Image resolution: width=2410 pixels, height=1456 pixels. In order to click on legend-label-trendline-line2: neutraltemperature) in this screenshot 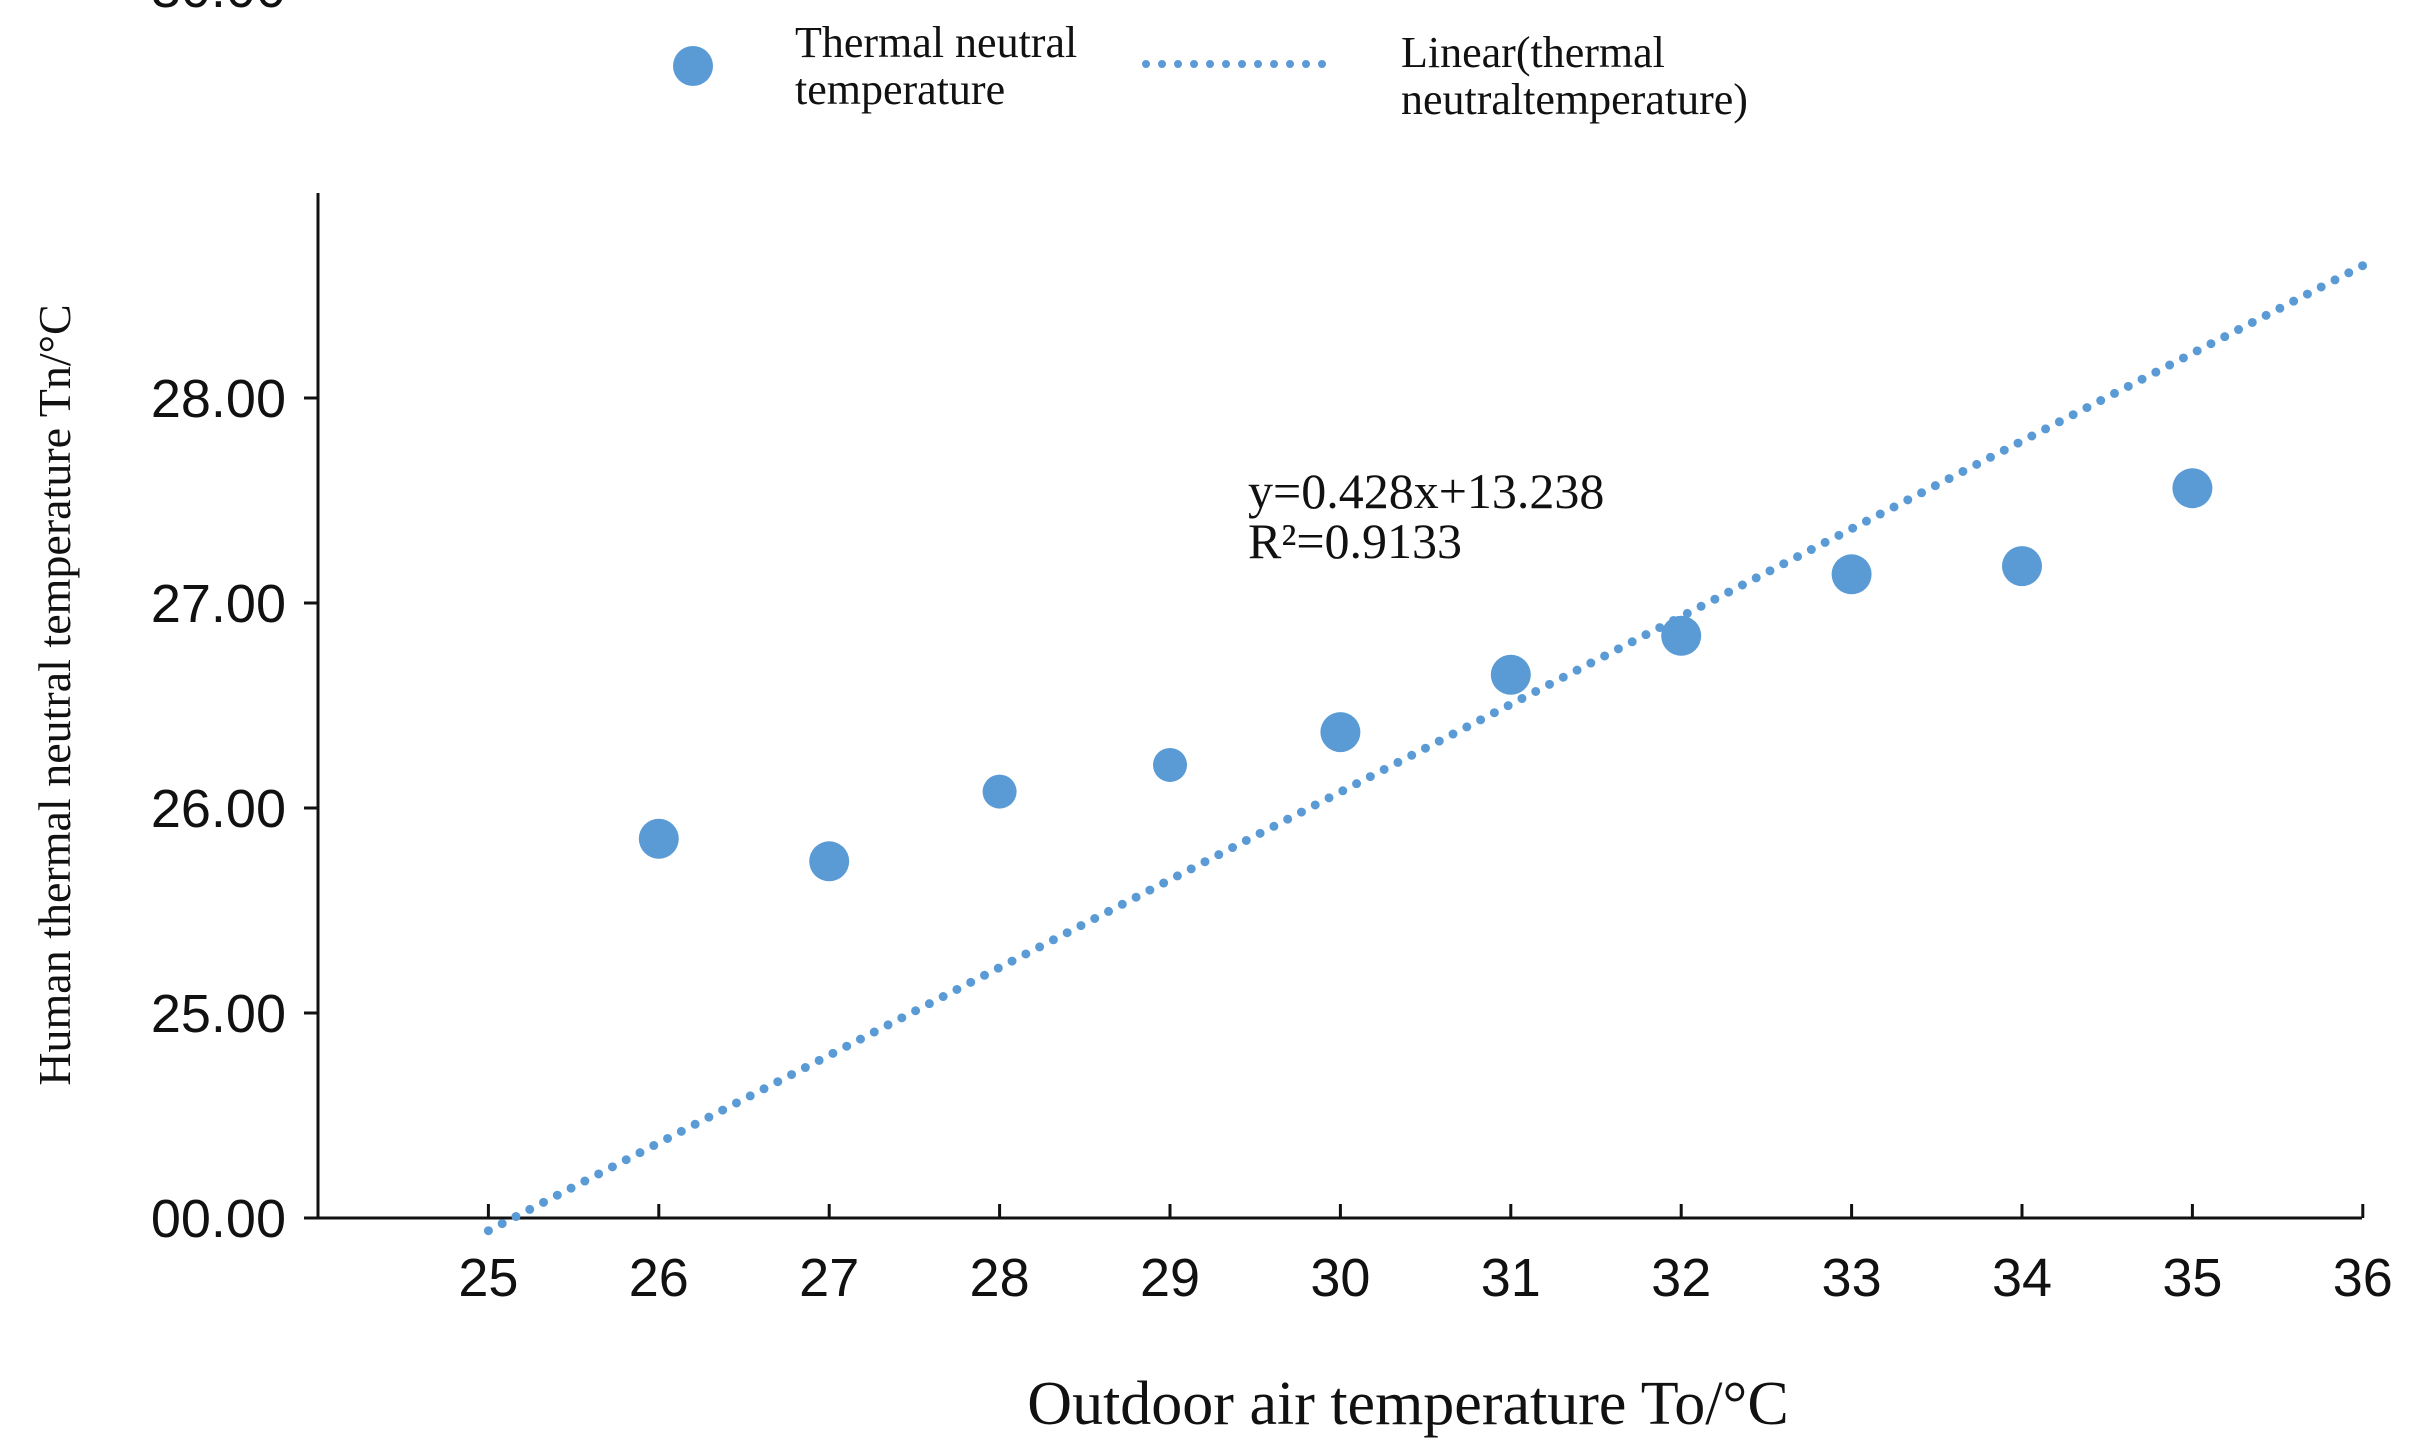, I will do `click(1574, 99)`.